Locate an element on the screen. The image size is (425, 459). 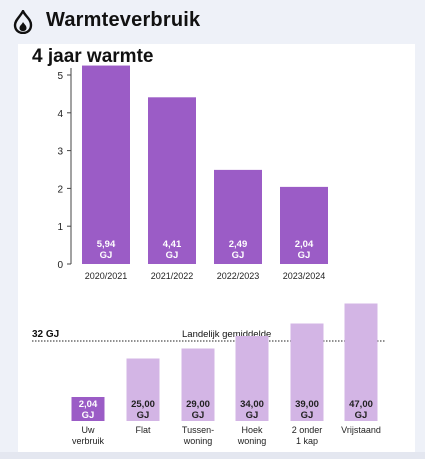
x-tick-label: 2023/2024 is located at coordinates (304, 276).